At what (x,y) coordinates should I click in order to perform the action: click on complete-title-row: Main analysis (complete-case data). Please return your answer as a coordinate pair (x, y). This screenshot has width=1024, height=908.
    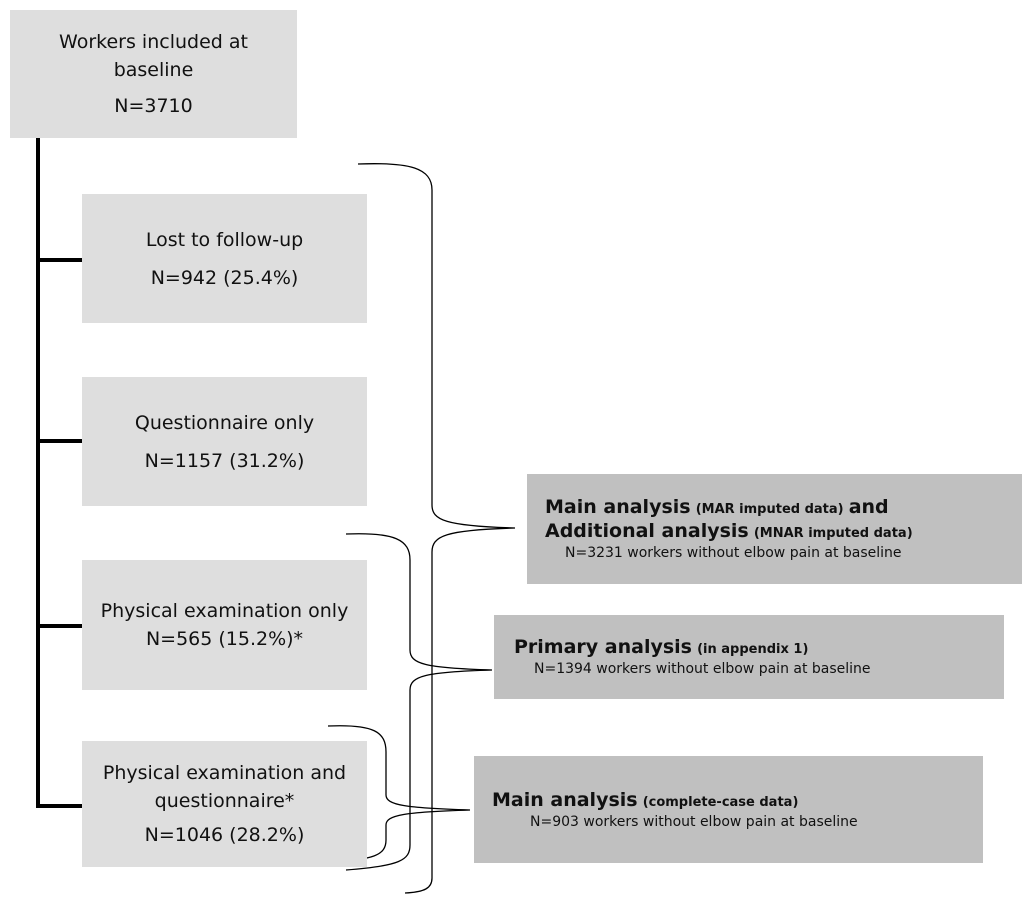
    Looking at the image, I should click on (645, 800).